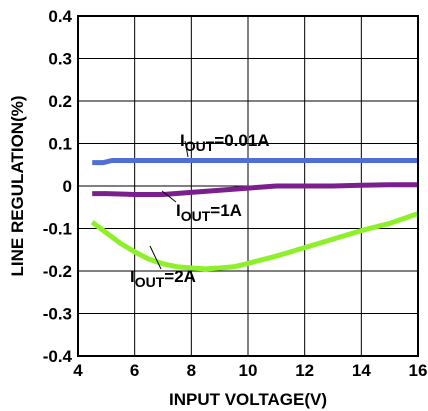 This screenshot has height=411, width=428. Describe the element at coordinates (58, 186) in the screenshot. I see `y-tick-labels: 0.4 0.3 0.2 0.1 0 -0.1 -0.2 -0.3 -0.4` at that location.